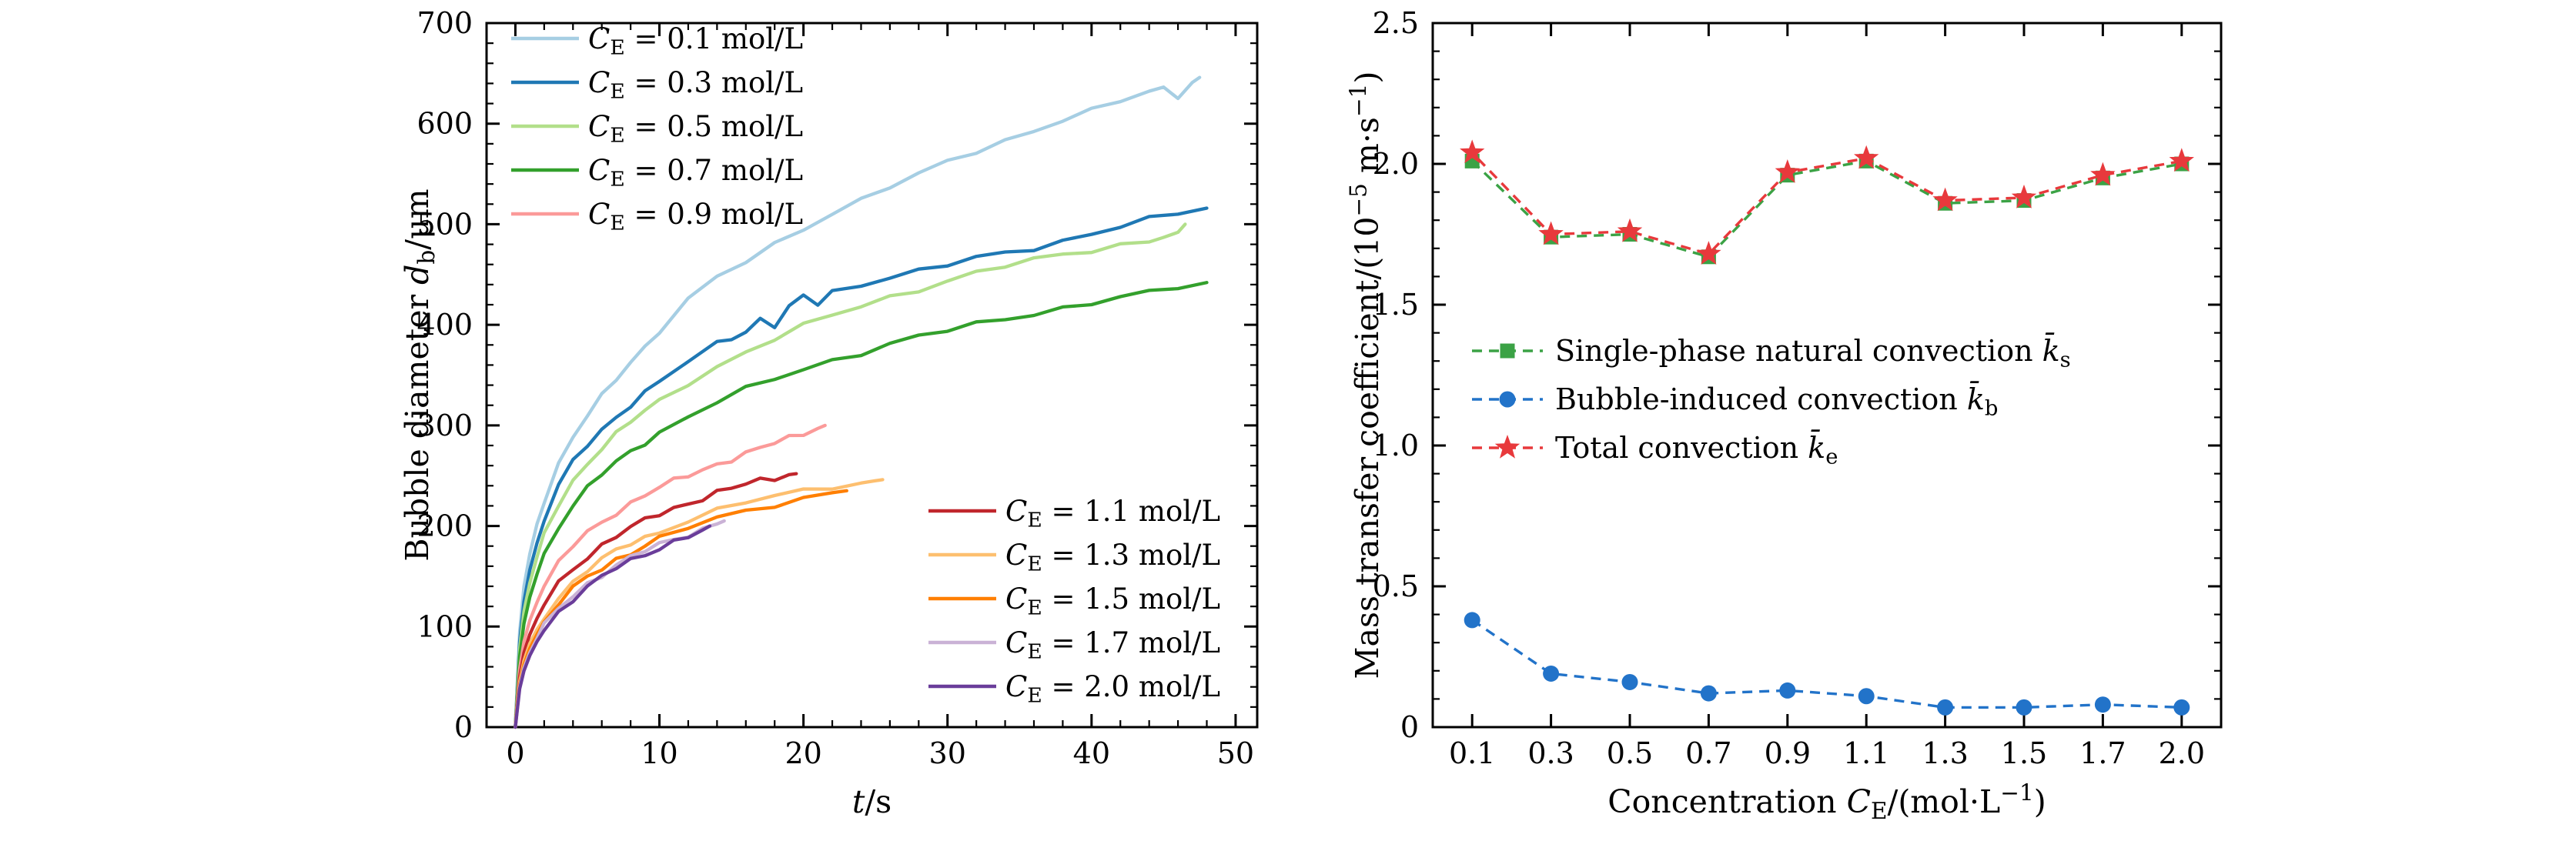 Image resolution: width=2576 pixels, height=841 pixels. Describe the element at coordinates (420, 375) in the screenshot. I see `left-y-axis-label: Bubble diameter db/μm` at that location.